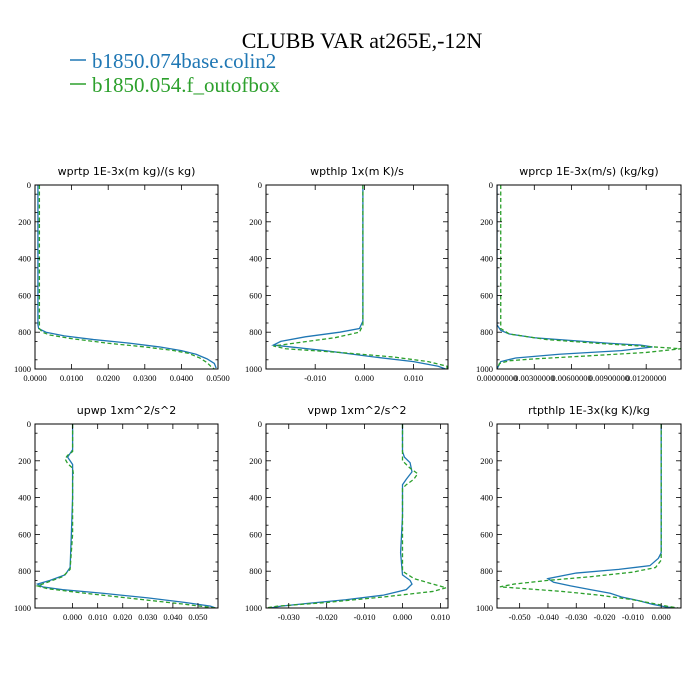  Describe the element at coordinates (217, 378) in the screenshot. I see `x-tick-label: 0.0500` at that location.